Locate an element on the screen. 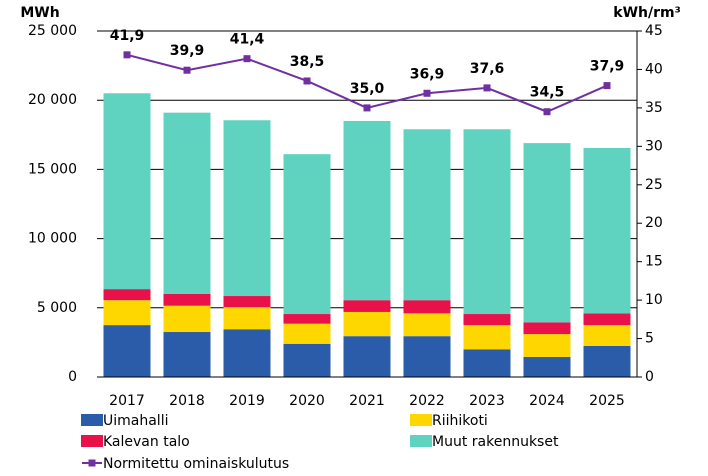  data-label: 35,0 is located at coordinates (367, 89).